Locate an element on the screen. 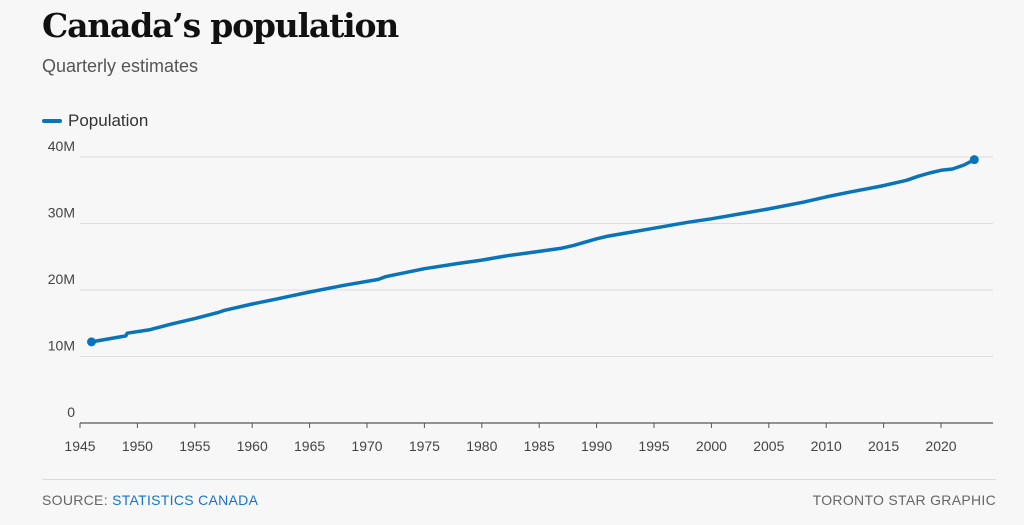 This screenshot has height=525, width=1024. x-tick-label: 1990 is located at coordinates (596, 446).